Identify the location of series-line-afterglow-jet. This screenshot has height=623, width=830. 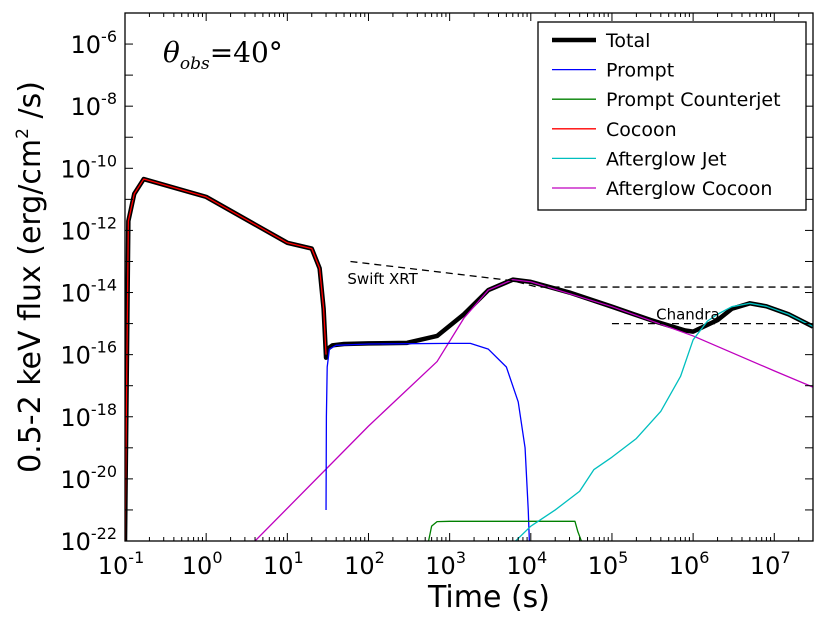
(664, 422).